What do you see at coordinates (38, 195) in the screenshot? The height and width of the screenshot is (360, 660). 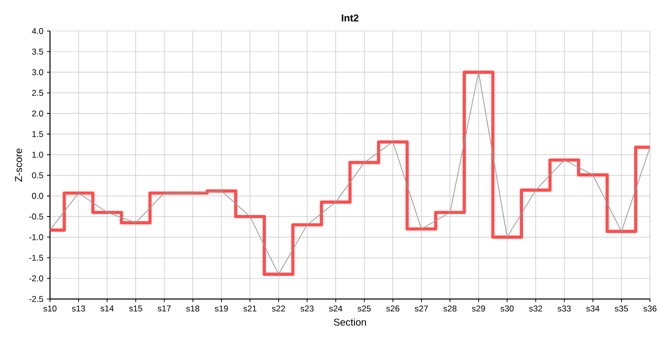 I see `y-tick-label: 0.0` at bounding box center [38, 195].